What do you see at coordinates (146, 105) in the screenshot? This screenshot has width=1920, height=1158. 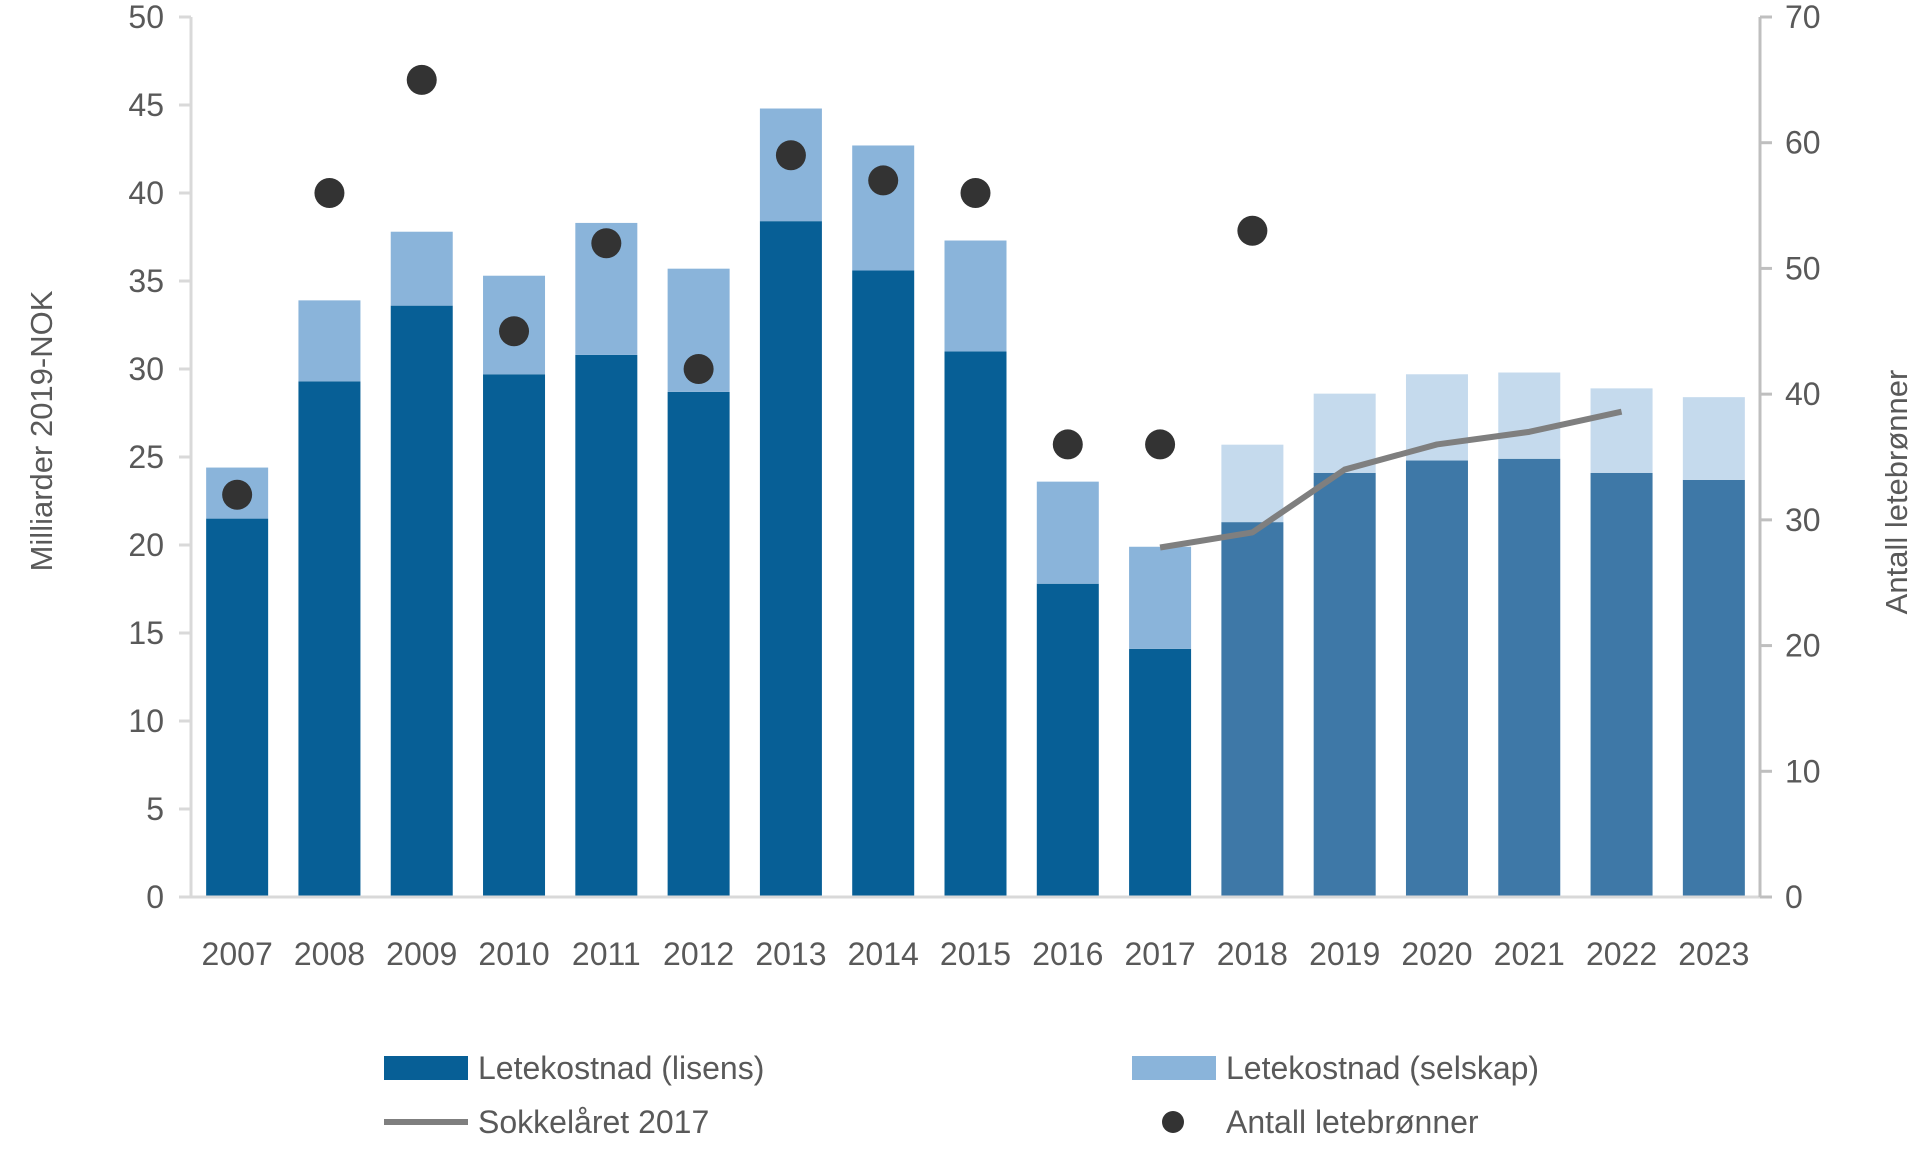 I see `y-tick-label: 45` at bounding box center [146, 105].